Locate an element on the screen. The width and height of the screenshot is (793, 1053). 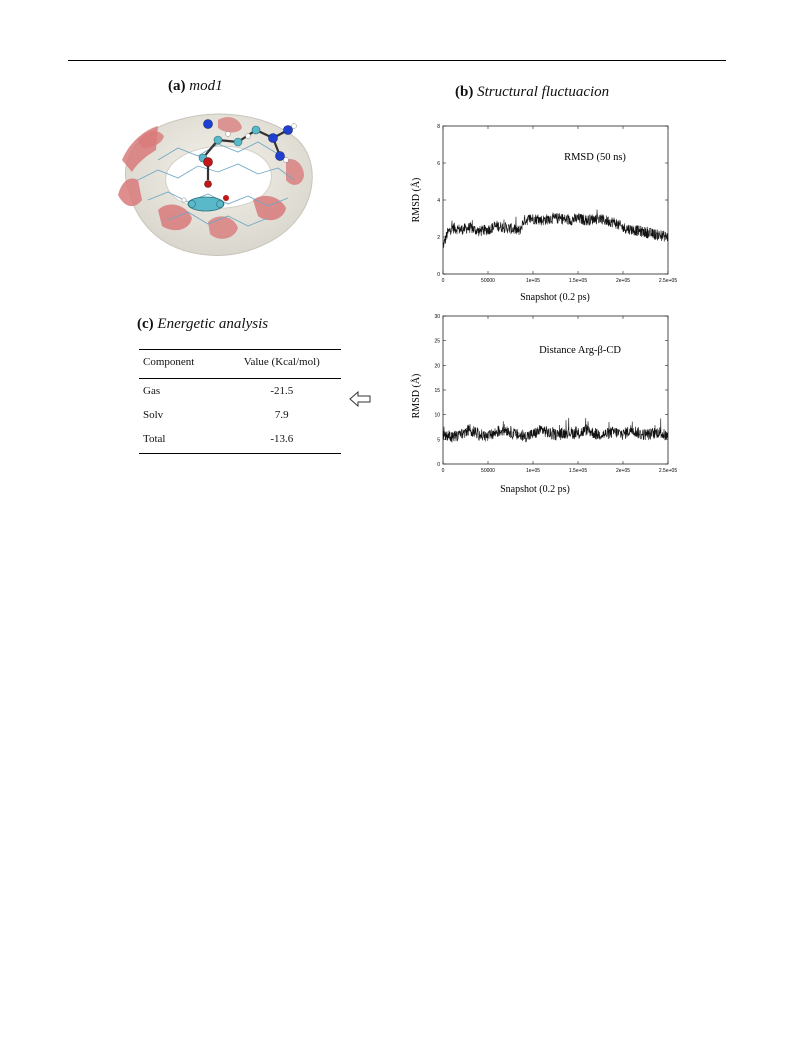
panel-a-label: (a) mod1 is located at coordinates (195, 86).